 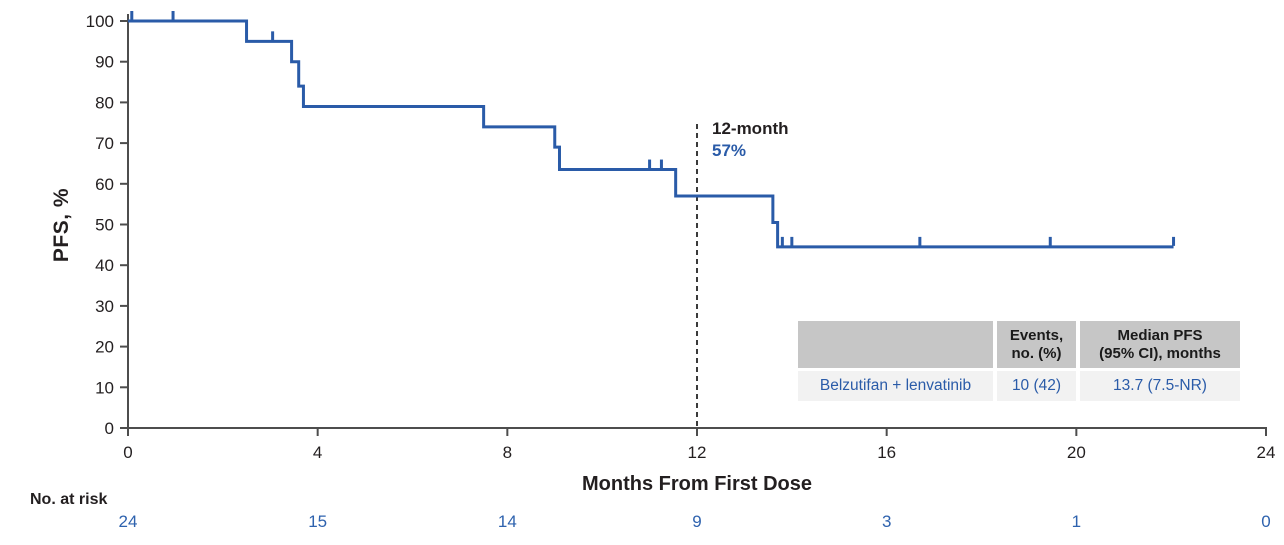 What do you see at coordinates (317, 521) in the screenshot?
I see `at-risk-value: 15` at bounding box center [317, 521].